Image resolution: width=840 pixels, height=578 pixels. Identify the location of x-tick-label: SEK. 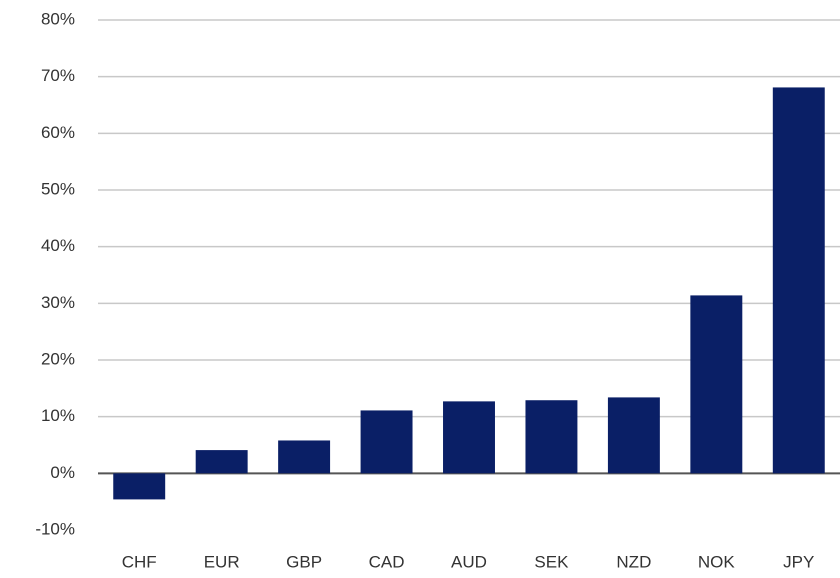
(551, 561).